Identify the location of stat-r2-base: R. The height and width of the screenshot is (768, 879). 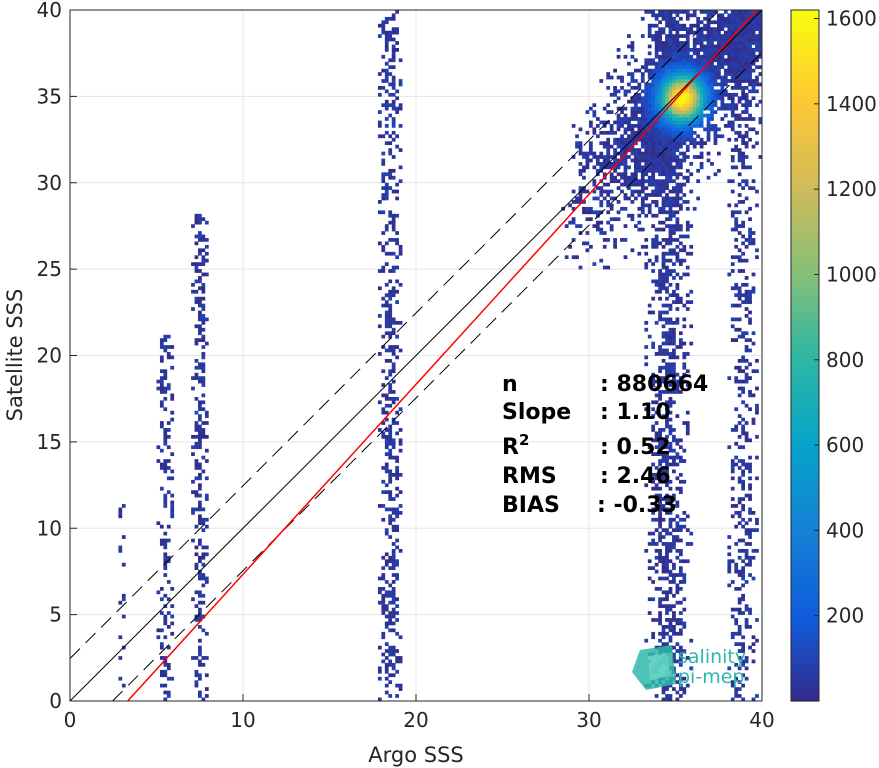
(510, 447).